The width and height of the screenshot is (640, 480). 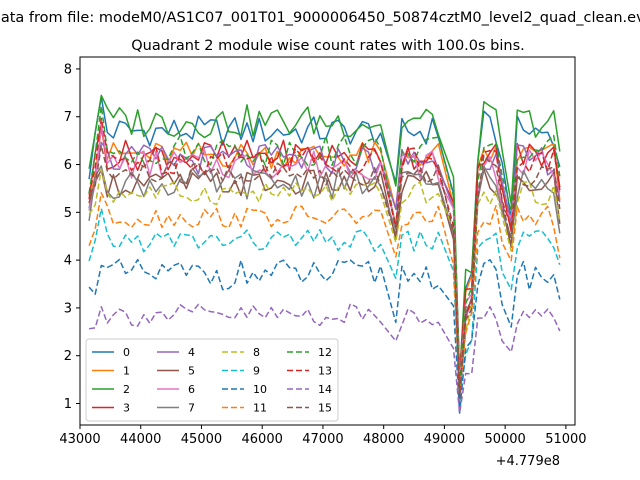 I want to click on x-tick-label: 44000, so click(x=140, y=439).